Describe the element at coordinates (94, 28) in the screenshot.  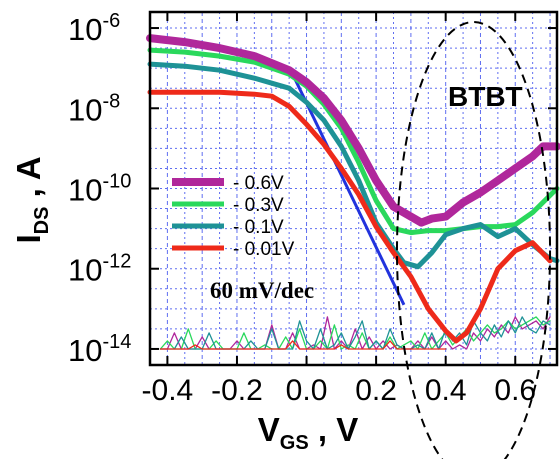
I see `y-tick-label: 10⁻⁶` at that location.